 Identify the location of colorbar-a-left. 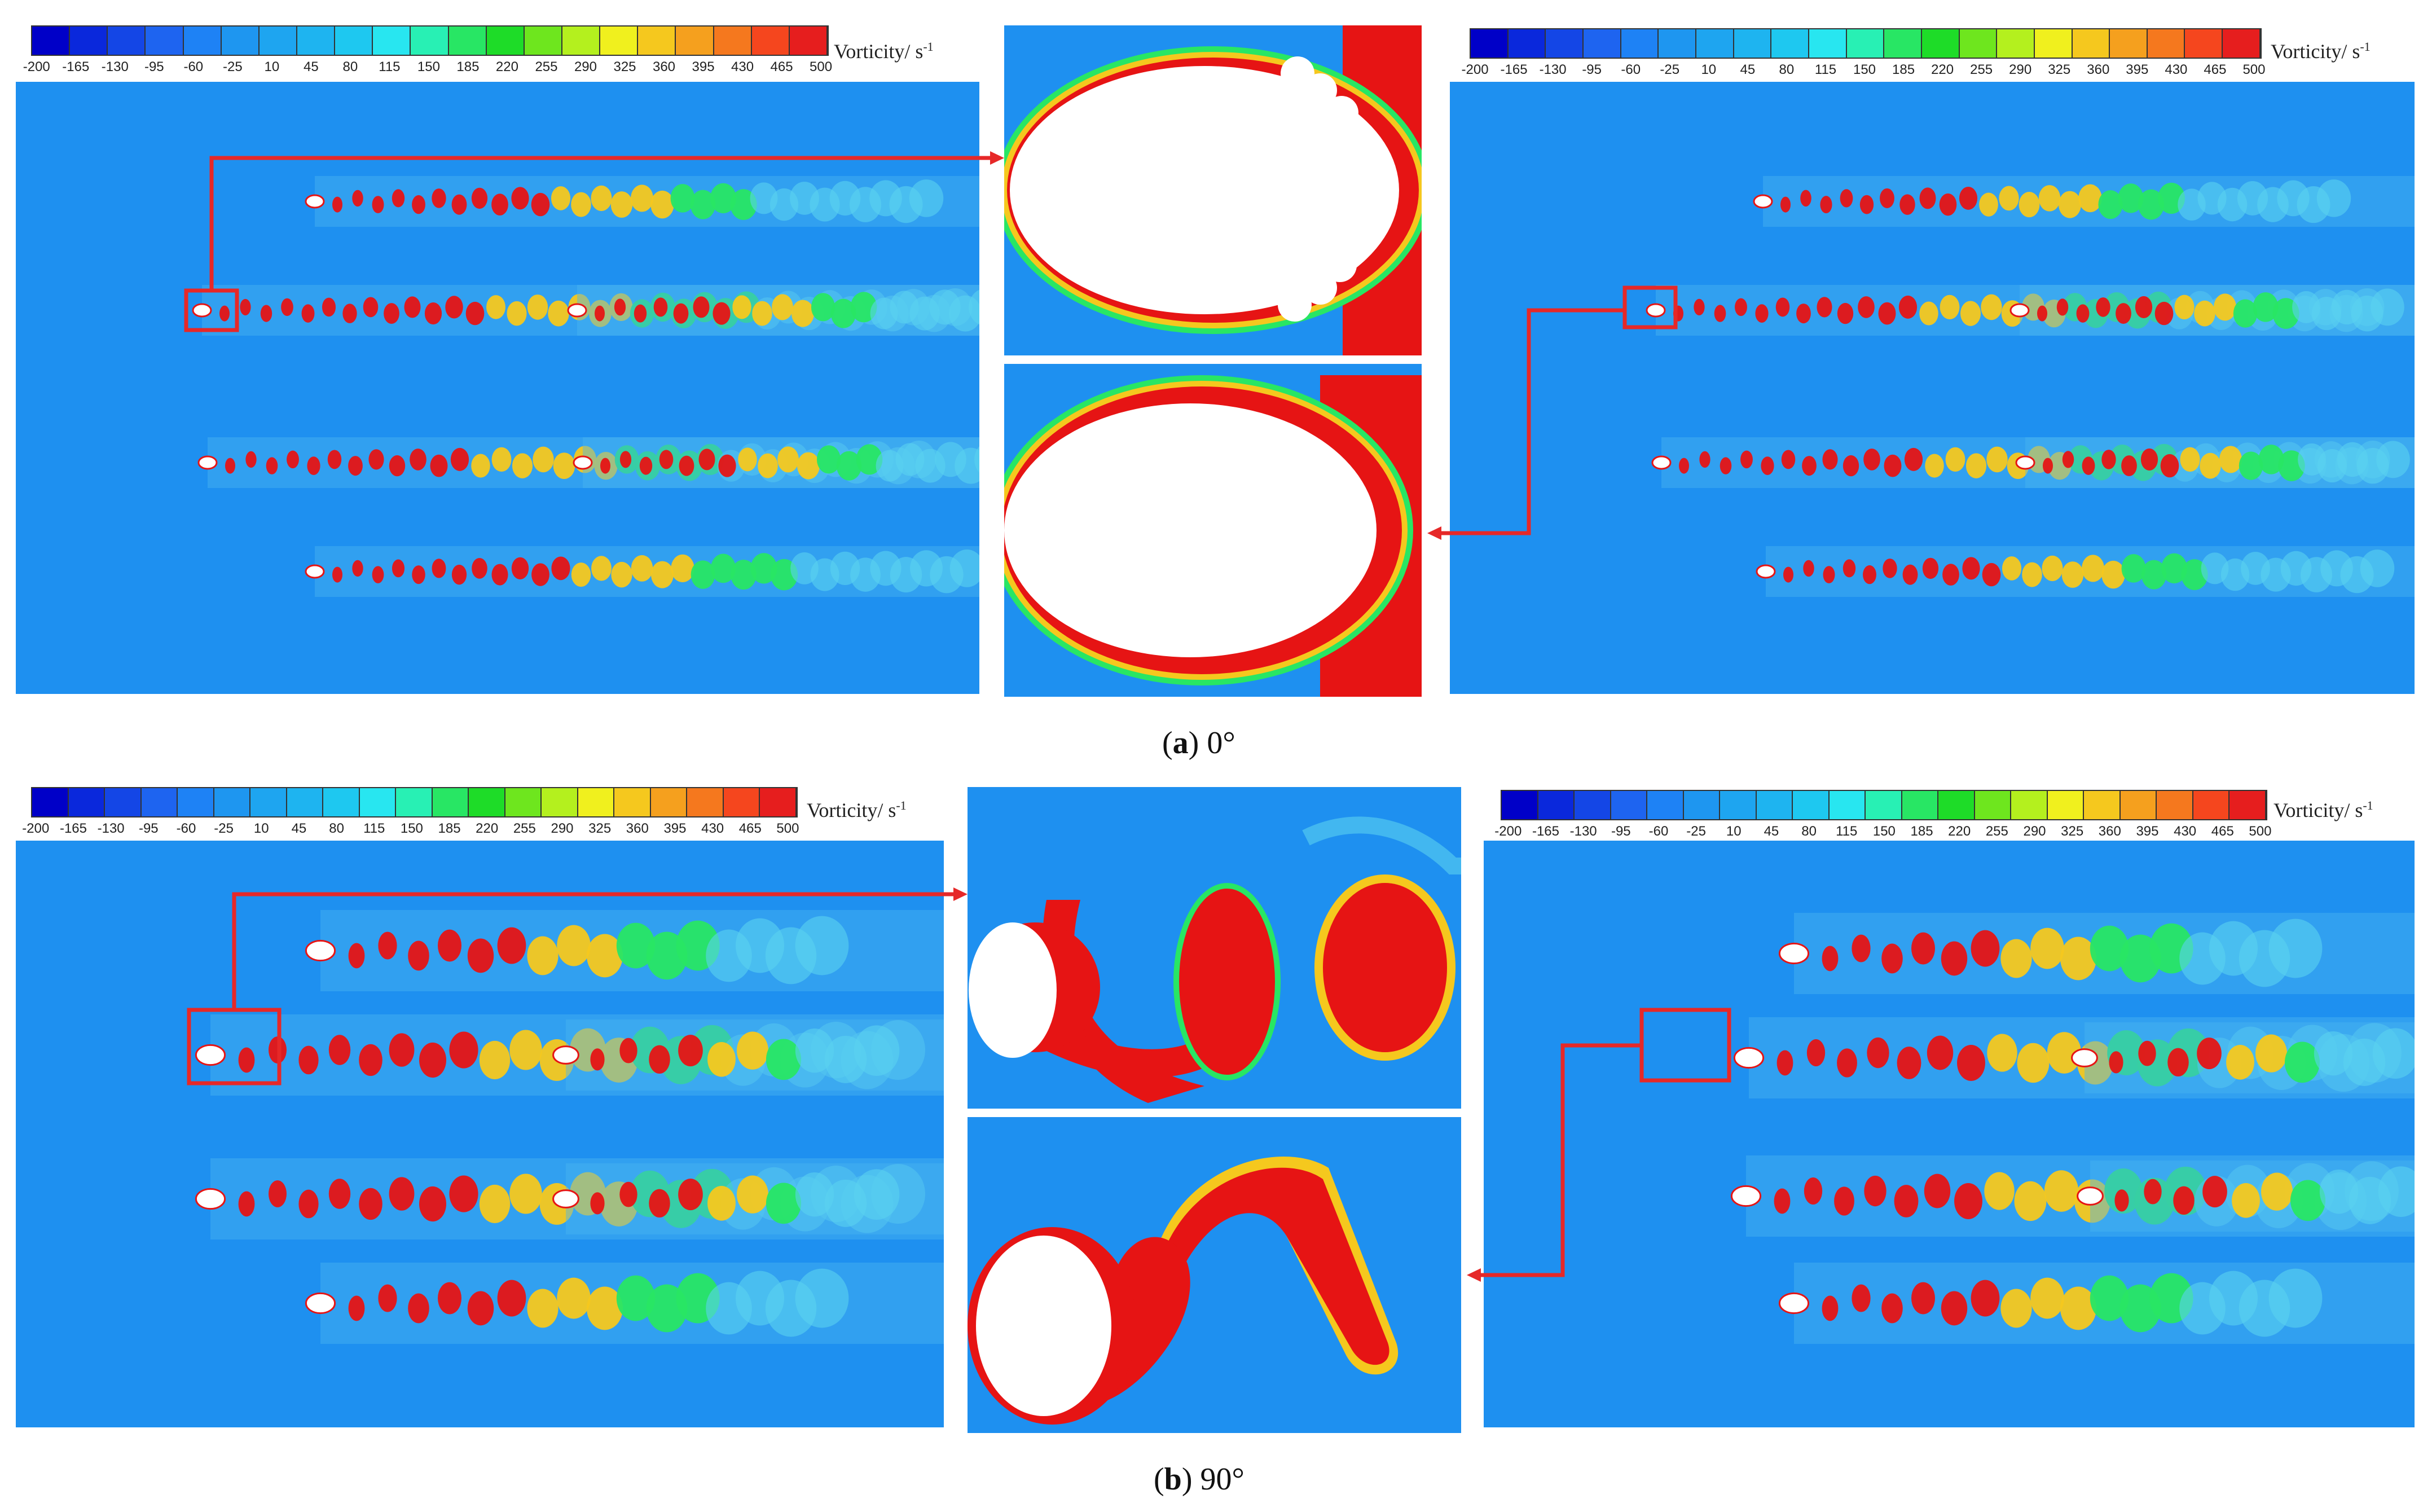
(430, 41).